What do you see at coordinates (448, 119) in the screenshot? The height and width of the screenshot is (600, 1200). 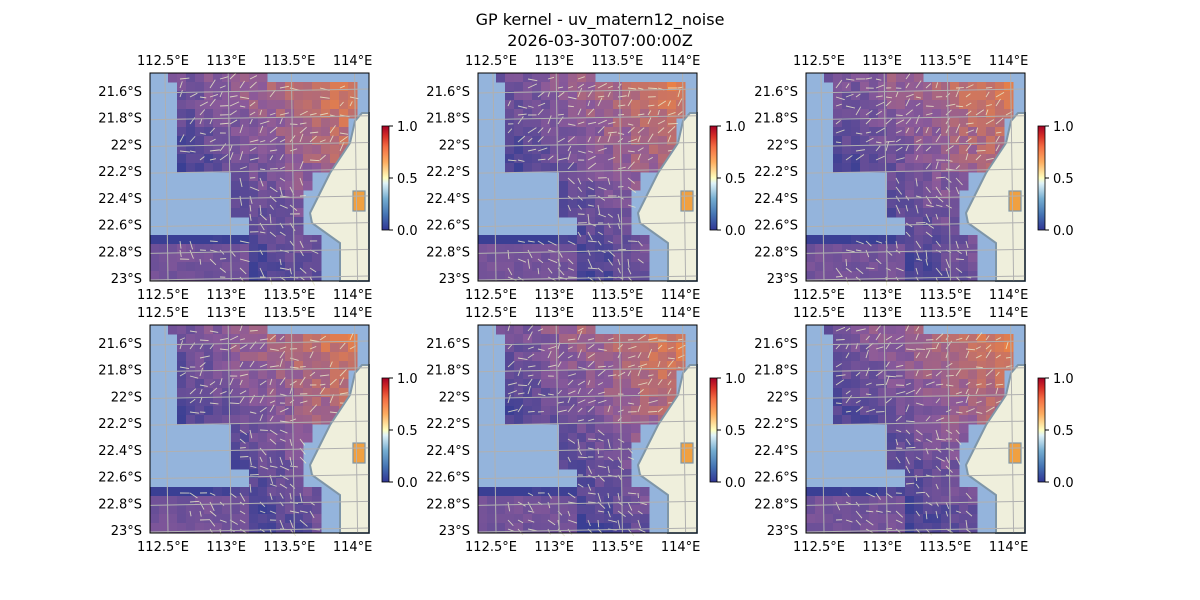 I see `lat-tick-label: 21.8°S` at bounding box center [448, 119].